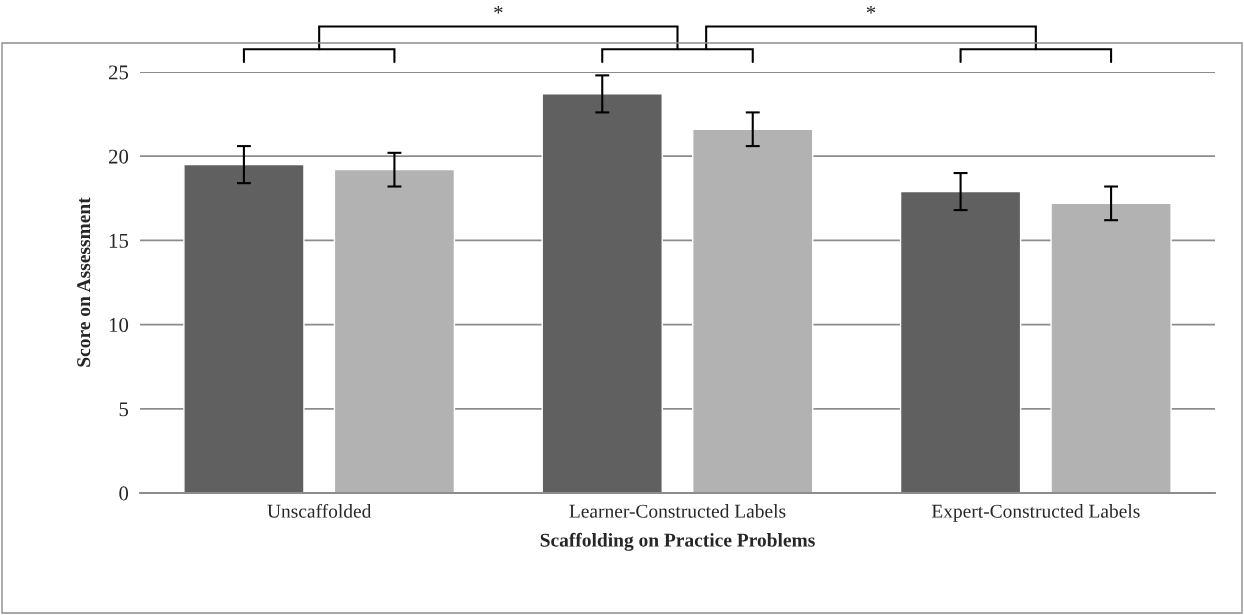  Describe the element at coordinates (677, 541) in the screenshot. I see `x-axis-title: Scaffolding on Practice Problems` at that location.